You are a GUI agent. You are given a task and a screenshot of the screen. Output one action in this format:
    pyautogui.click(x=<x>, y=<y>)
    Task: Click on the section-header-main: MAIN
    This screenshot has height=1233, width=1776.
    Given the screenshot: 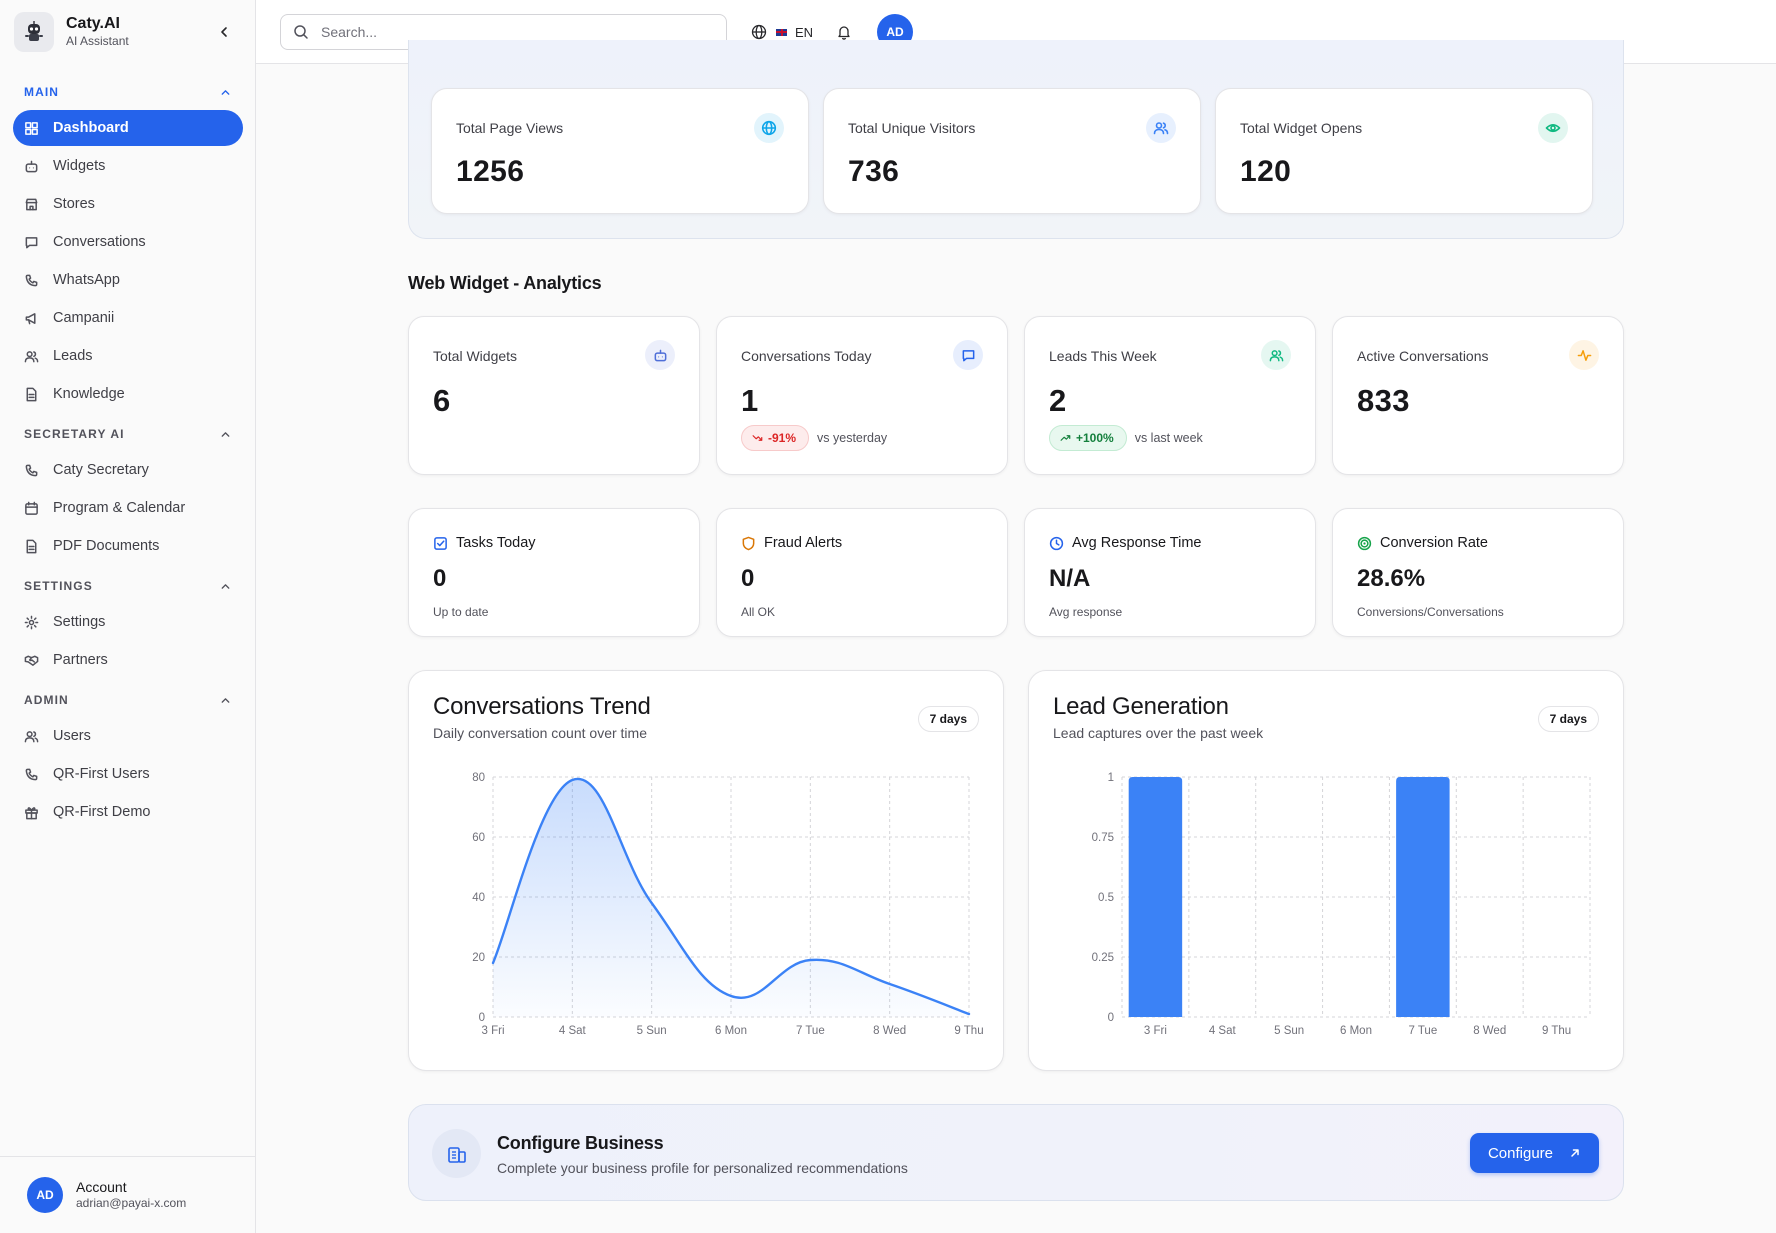 What is the action you would take?
    pyautogui.click(x=128, y=92)
    